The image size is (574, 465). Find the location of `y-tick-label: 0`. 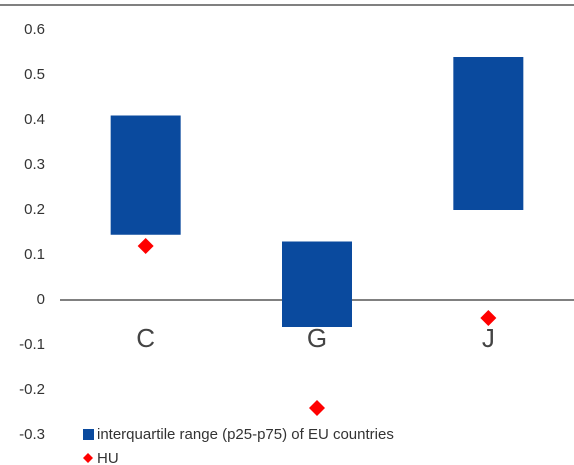

y-tick-label: 0 is located at coordinates (41, 299).